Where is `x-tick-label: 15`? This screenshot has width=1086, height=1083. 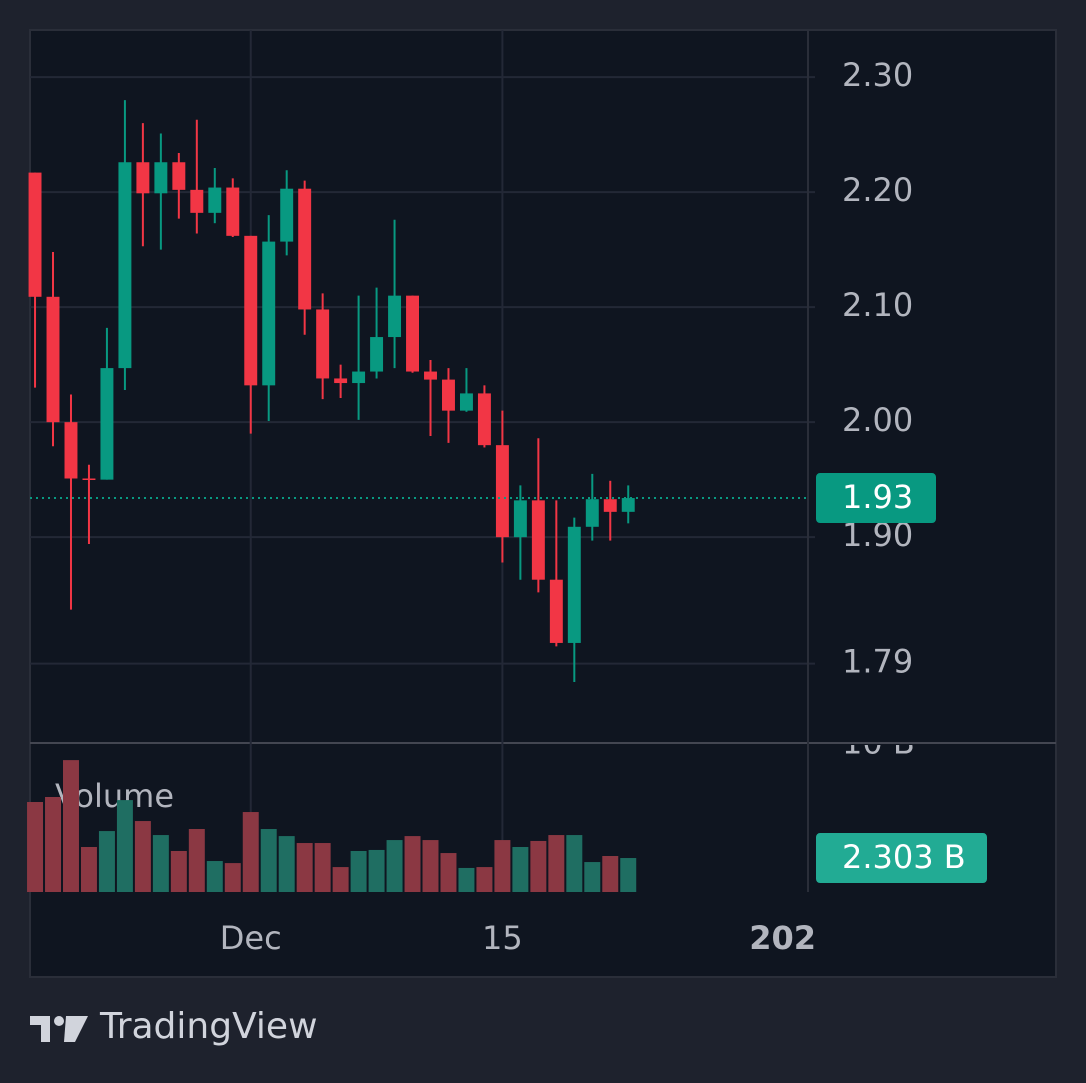 x-tick-label: 15 is located at coordinates (502, 938).